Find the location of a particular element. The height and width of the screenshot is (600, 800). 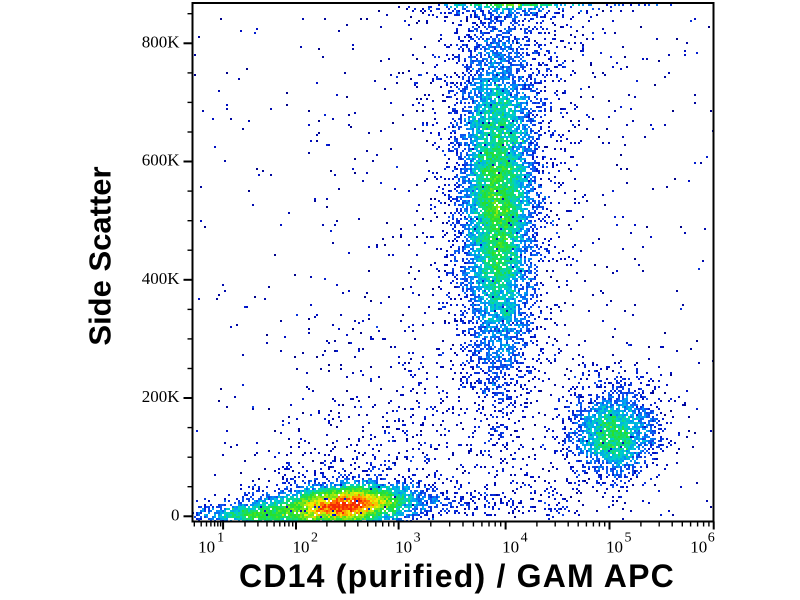

svg-text: 2 is located at coordinates (314, 537).